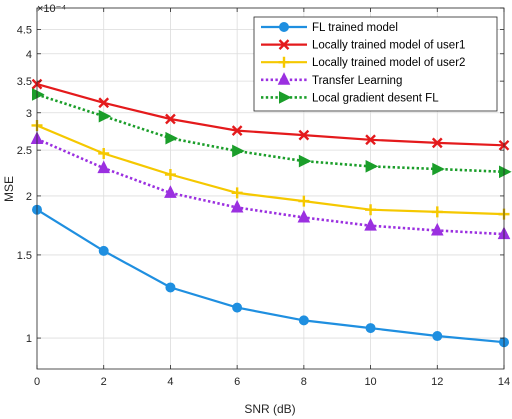  I want to click on y-axis-label: MSE, so click(9, 189).